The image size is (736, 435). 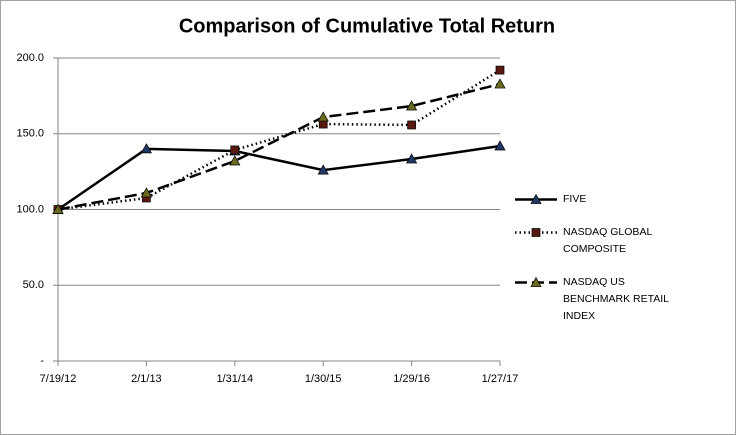 What do you see at coordinates (575, 199) in the screenshot?
I see `legend-label: FIVE` at bounding box center [575, 199].